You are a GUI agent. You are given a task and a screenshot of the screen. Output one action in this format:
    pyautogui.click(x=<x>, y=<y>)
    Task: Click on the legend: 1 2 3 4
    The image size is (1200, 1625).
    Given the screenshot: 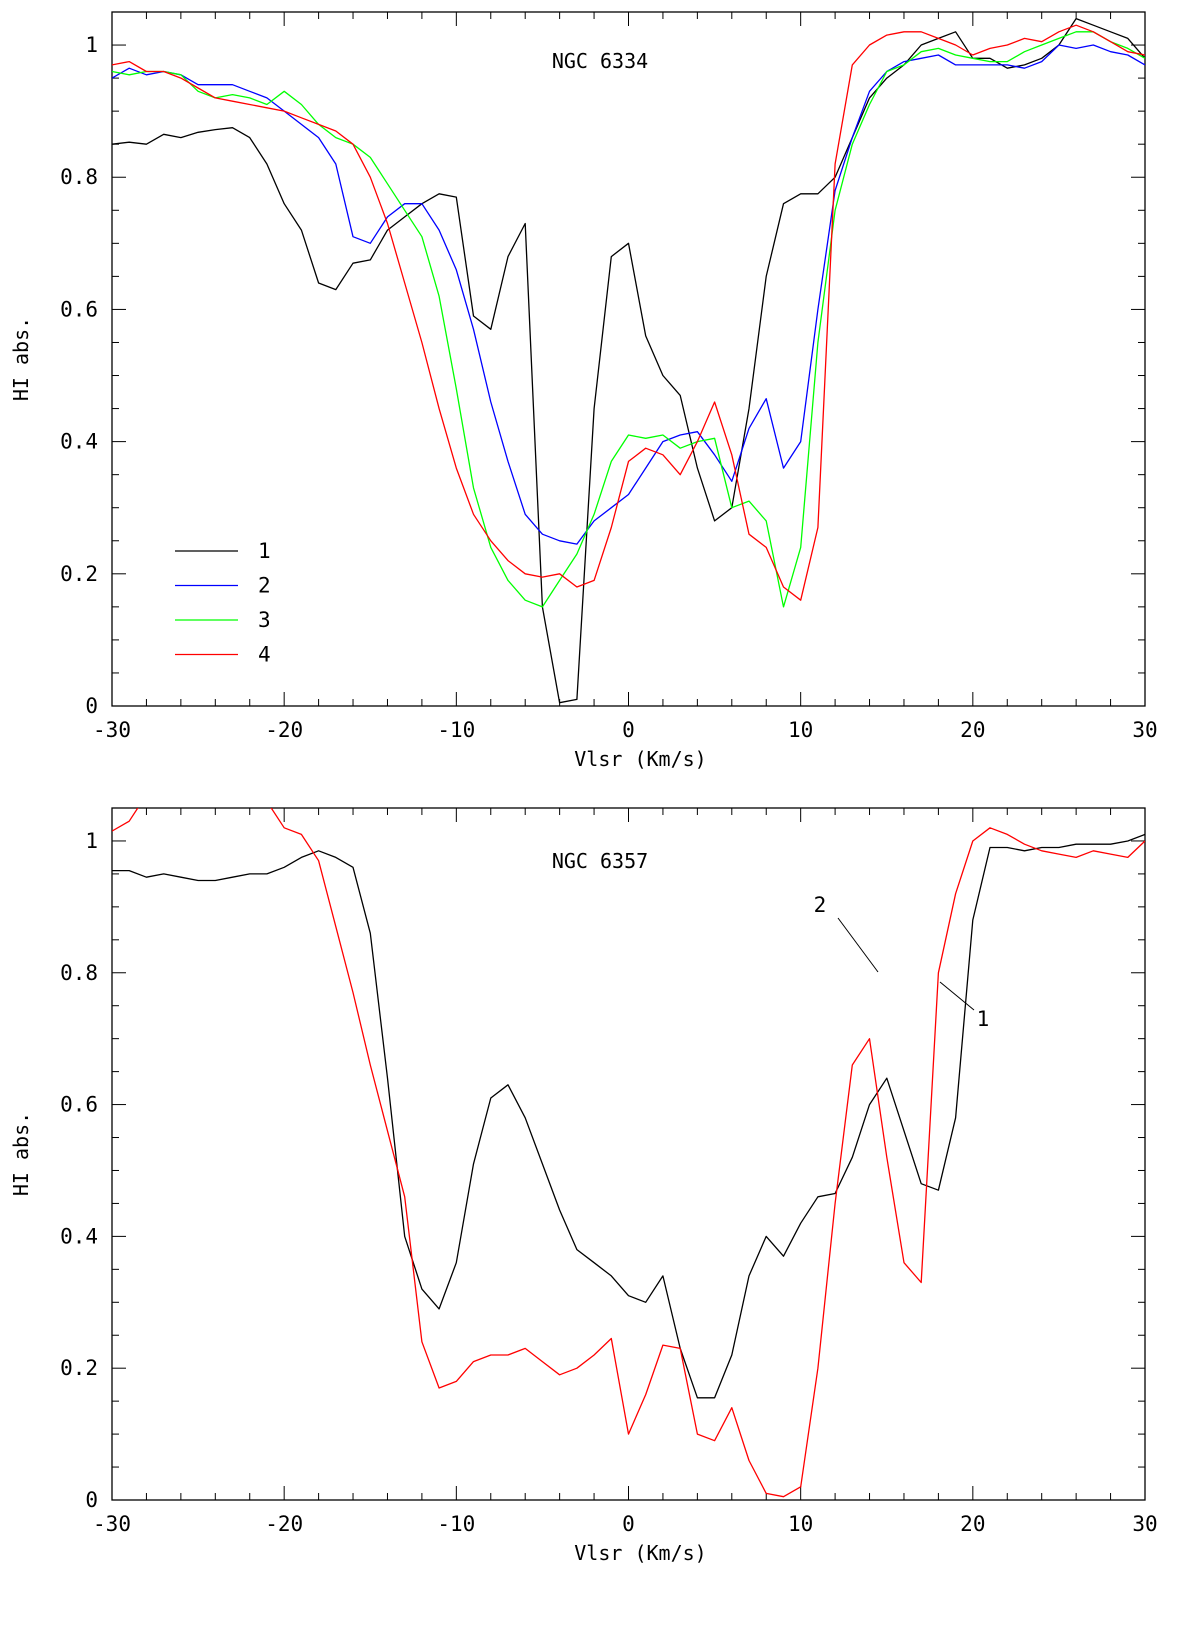 What is the action you would take?
    pyautogui.click(x=223, y=603)
    